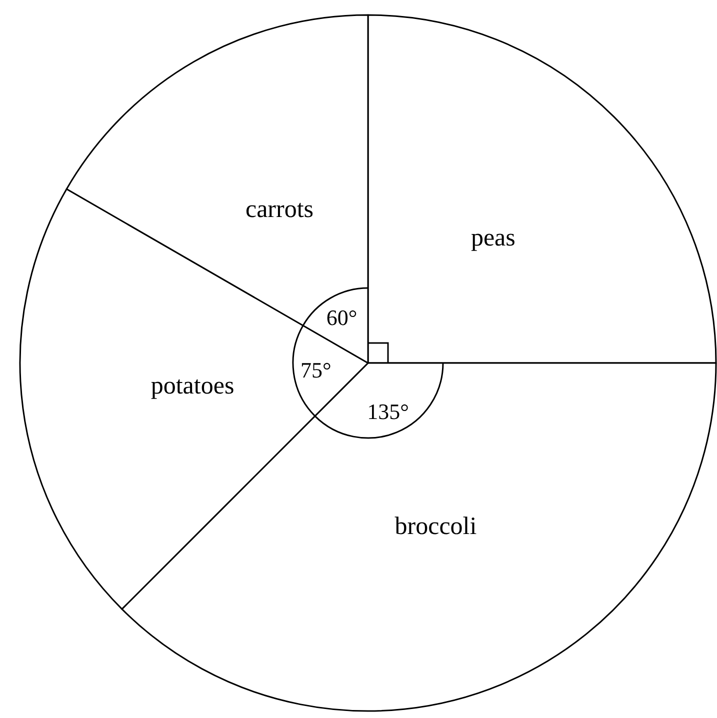 Image resolution: width=717 pixels, height=718 pixels. What do you see at coordinates (493, 238) in the screenshot?
I see `slice-label: peas` at bounding box center [493, 238].